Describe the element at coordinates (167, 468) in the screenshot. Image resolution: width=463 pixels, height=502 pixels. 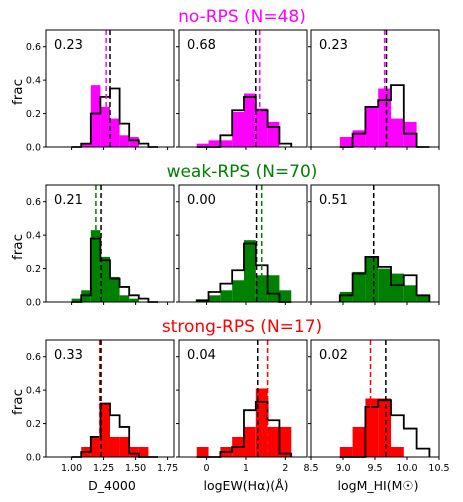
I see `x-tick-label: 1.75` at that location.